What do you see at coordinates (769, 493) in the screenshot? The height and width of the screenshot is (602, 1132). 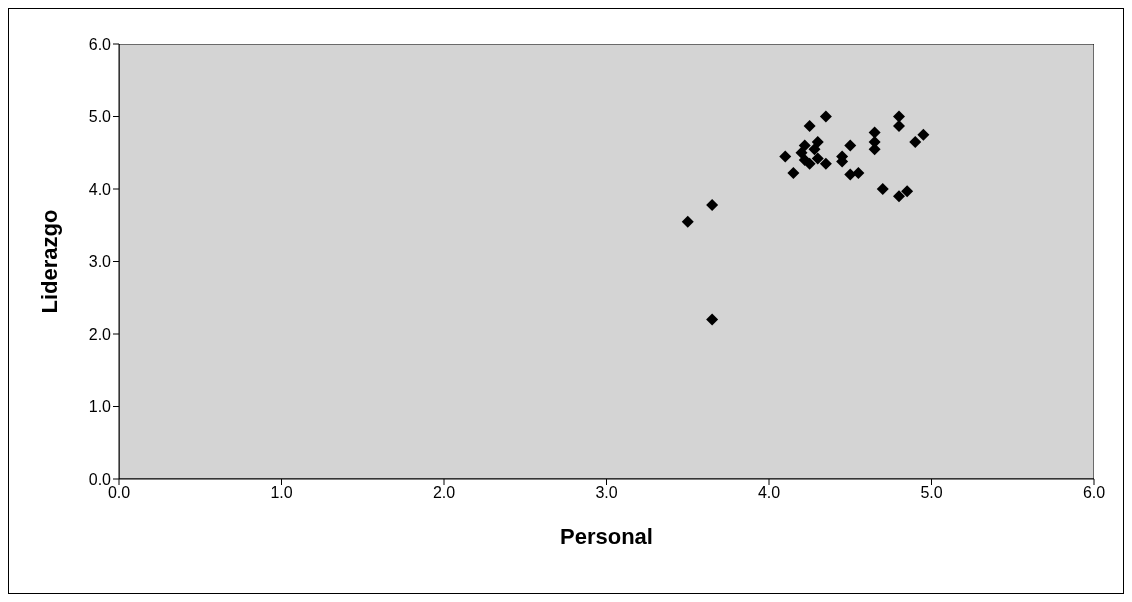 I see `x-tick-label: 4.0` at bounding box center [769, 493].